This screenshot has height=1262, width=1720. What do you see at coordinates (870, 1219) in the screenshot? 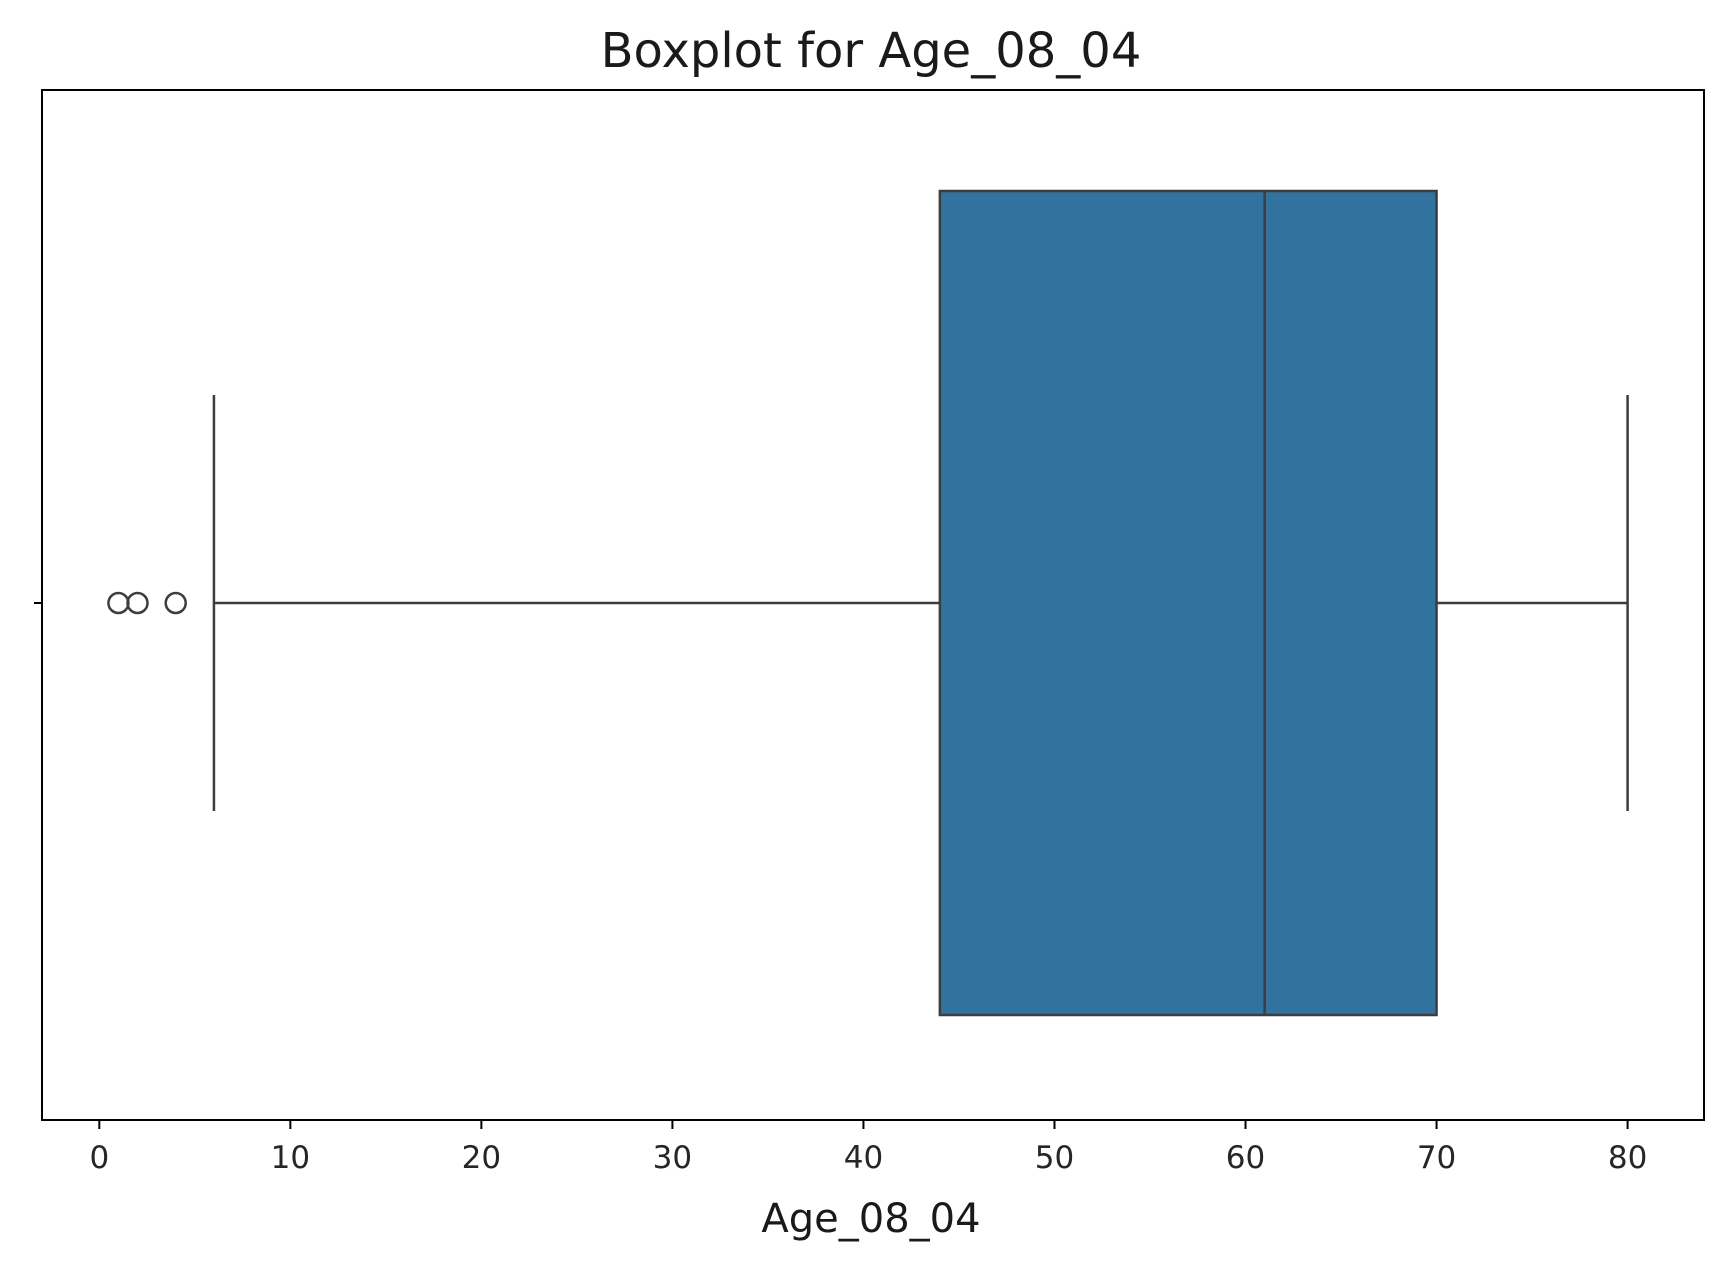
I see `x-axis-label: Age_08_04` at bounding box center [870, 1219].